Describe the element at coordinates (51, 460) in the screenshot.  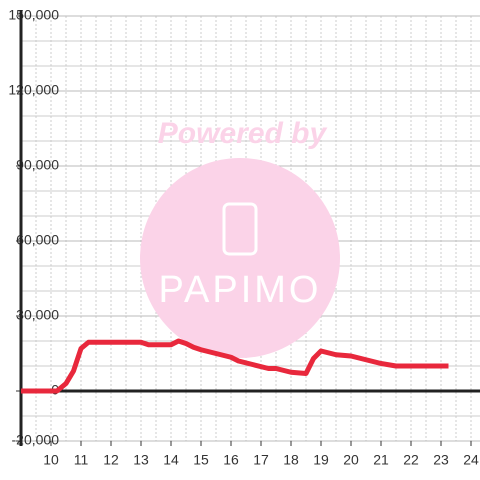
I see `x-tick-label: 10` at that location.